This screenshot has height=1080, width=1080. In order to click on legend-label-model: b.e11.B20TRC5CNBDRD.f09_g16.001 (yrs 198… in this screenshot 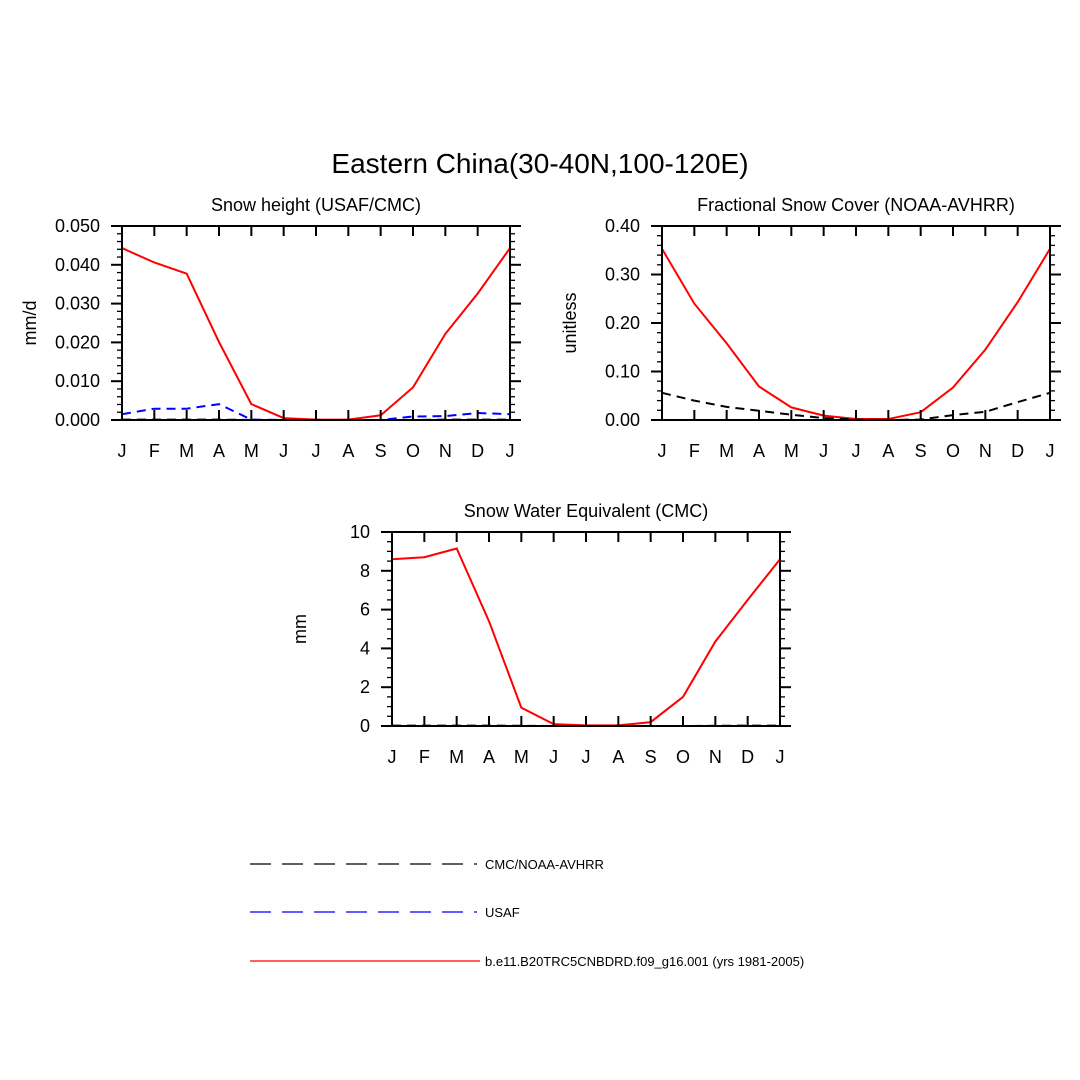, I will do `click(644, 961)`.